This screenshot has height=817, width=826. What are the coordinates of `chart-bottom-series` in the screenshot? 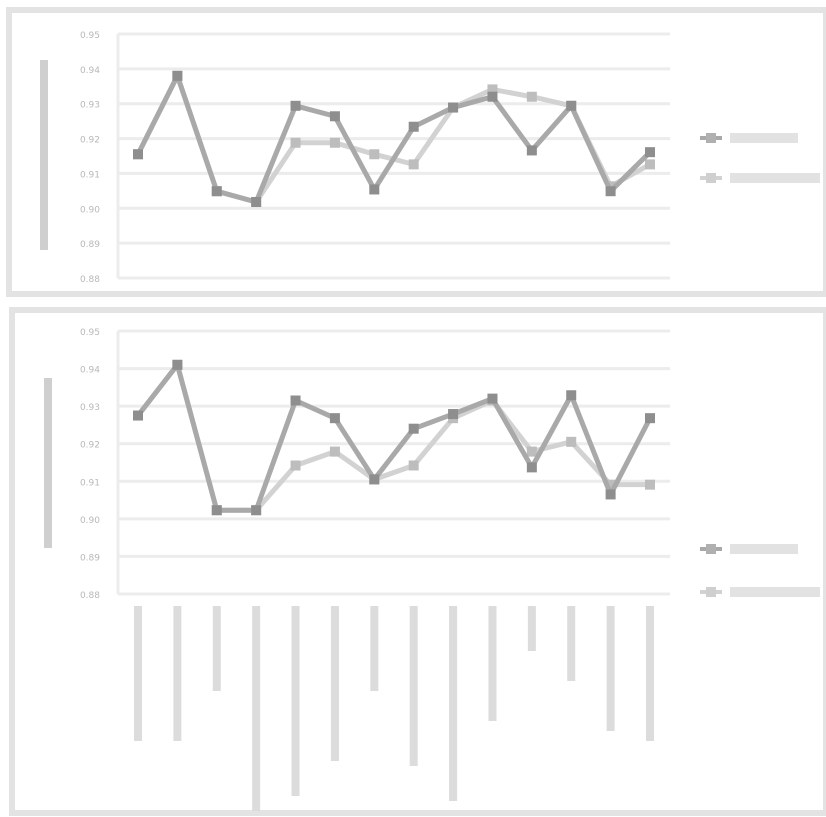 It's located at (394, 437).